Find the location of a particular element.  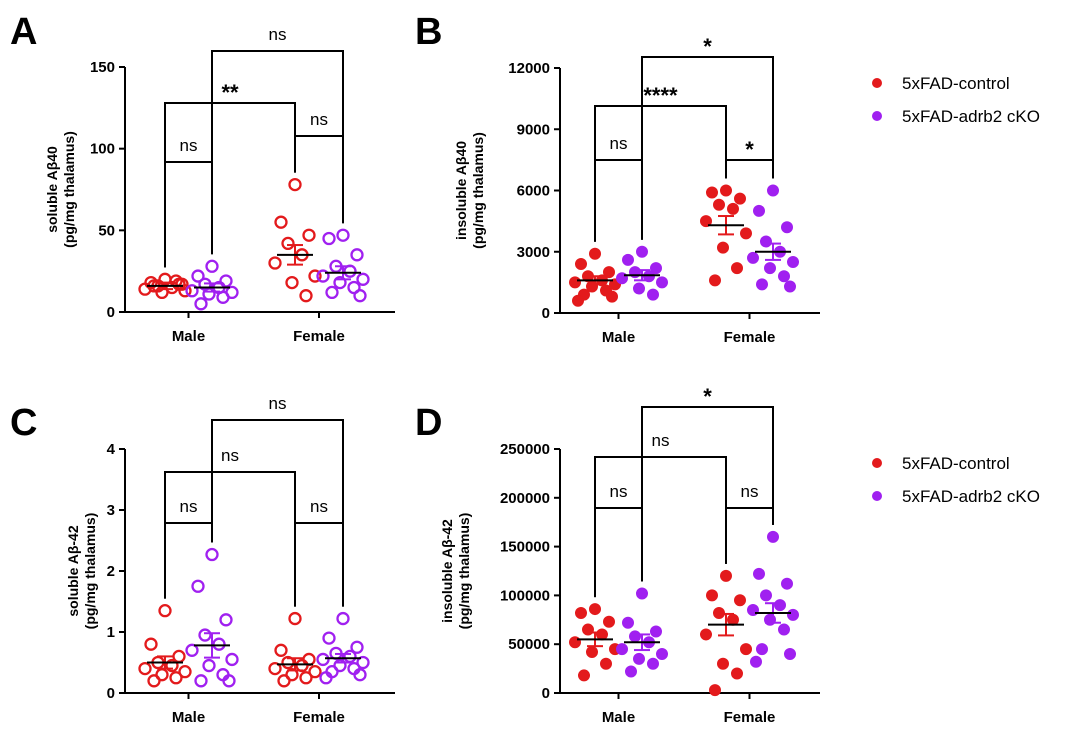

y-tick-label: 3000 is located at coordinates (533, 252).